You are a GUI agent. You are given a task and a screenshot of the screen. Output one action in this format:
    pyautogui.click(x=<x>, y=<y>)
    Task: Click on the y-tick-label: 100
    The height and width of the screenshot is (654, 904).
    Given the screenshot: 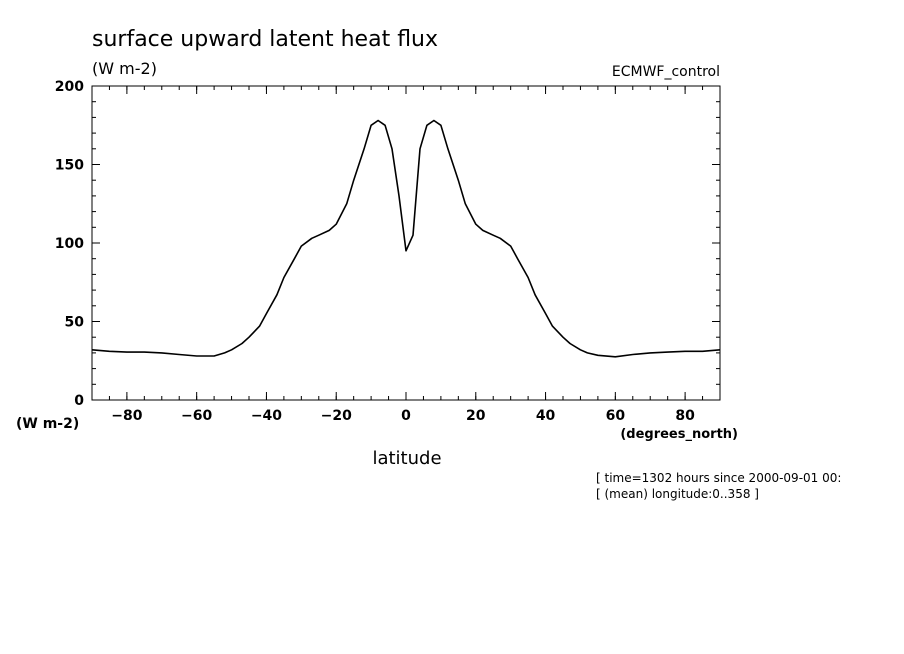 What is the action you would take?
    pyautogui.click(x=69, y=244)
    